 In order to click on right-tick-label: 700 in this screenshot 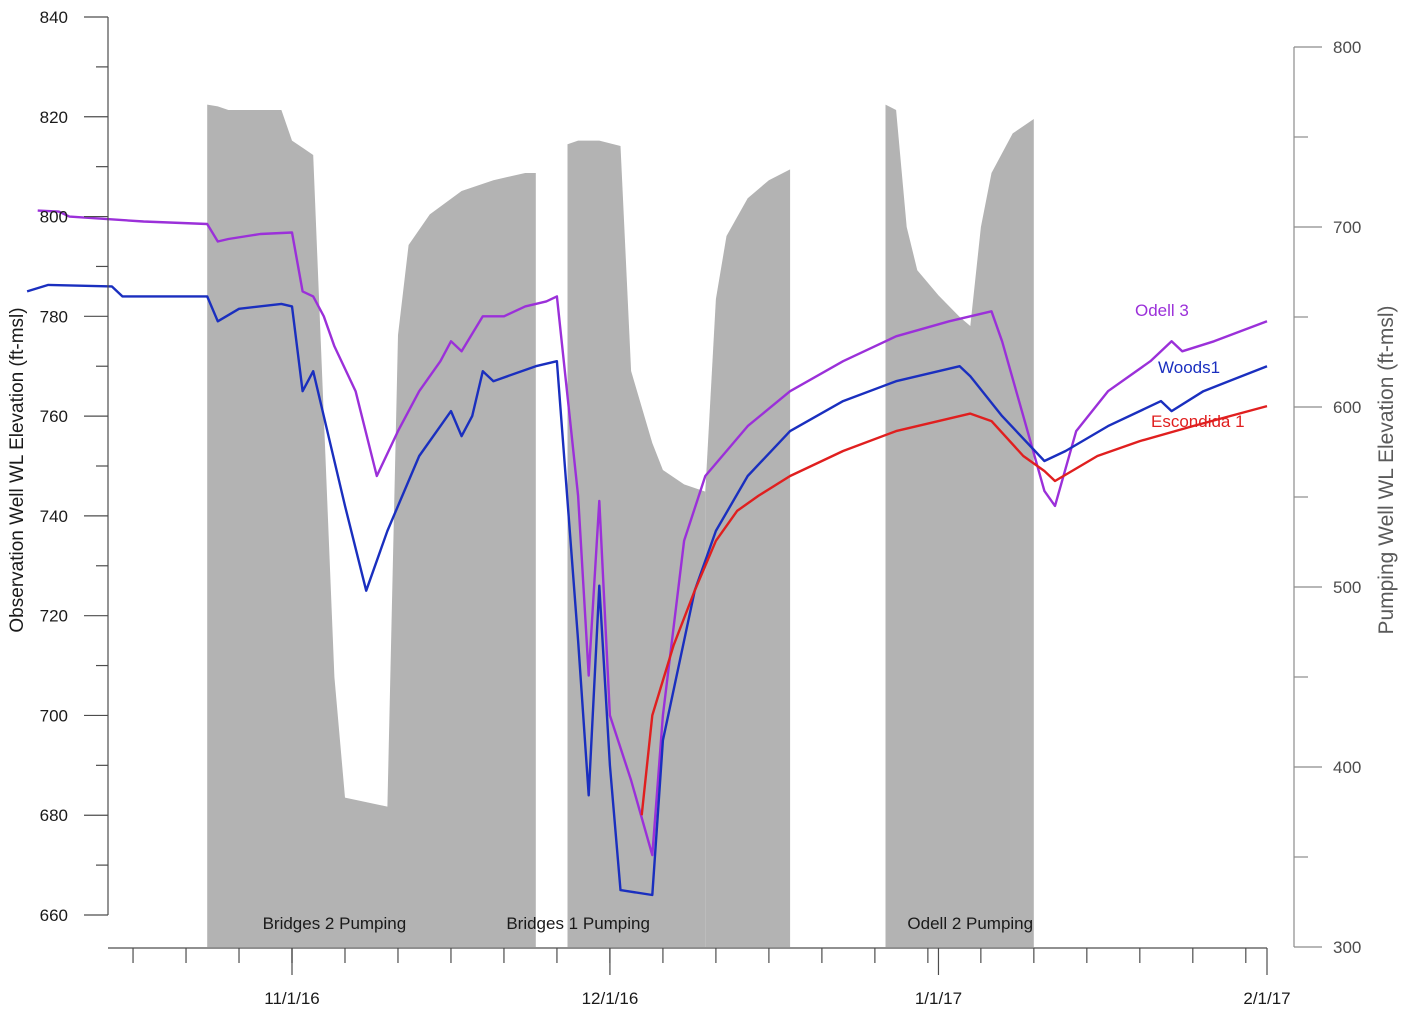, I will do `click(1347, 227)`.